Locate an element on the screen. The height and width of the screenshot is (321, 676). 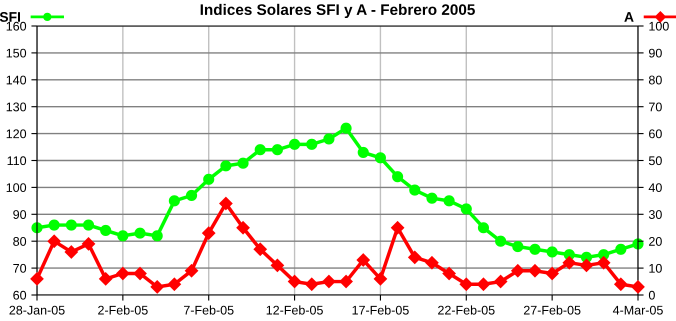
x-tick-label: 4-Mar-05 is located at coordinates (637, 310).